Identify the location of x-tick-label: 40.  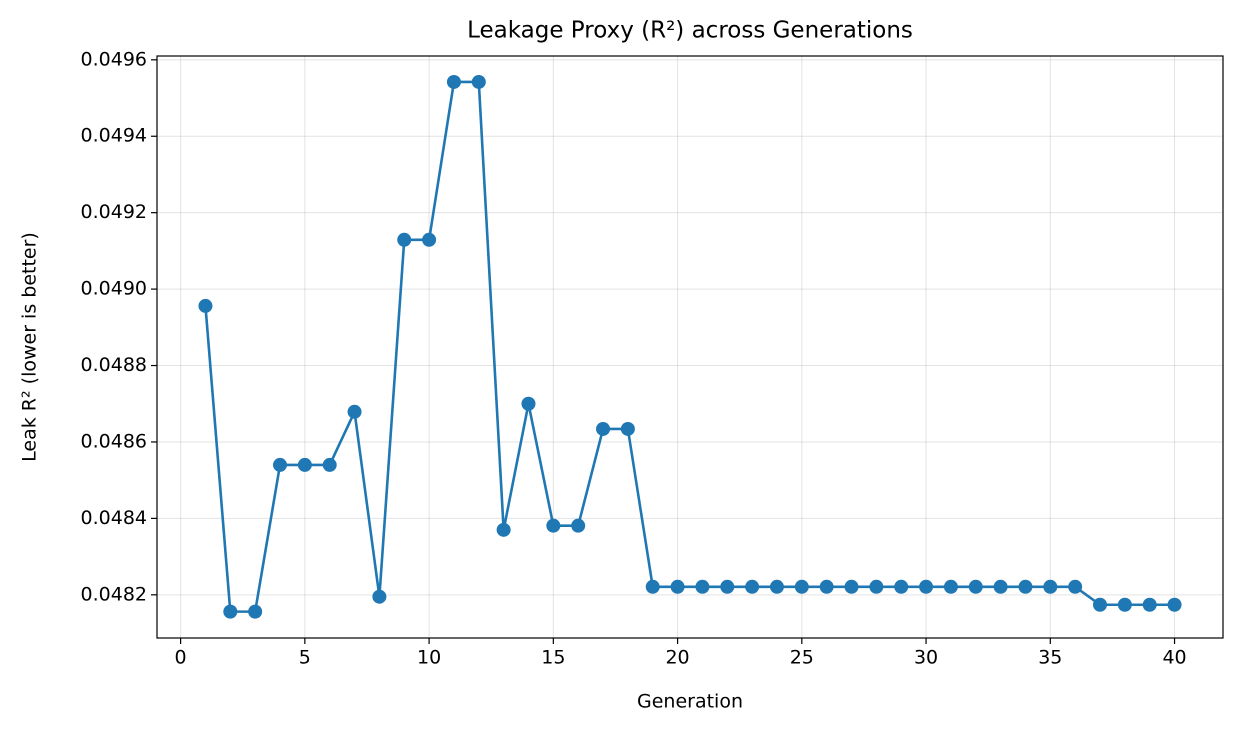
(1174, 658).